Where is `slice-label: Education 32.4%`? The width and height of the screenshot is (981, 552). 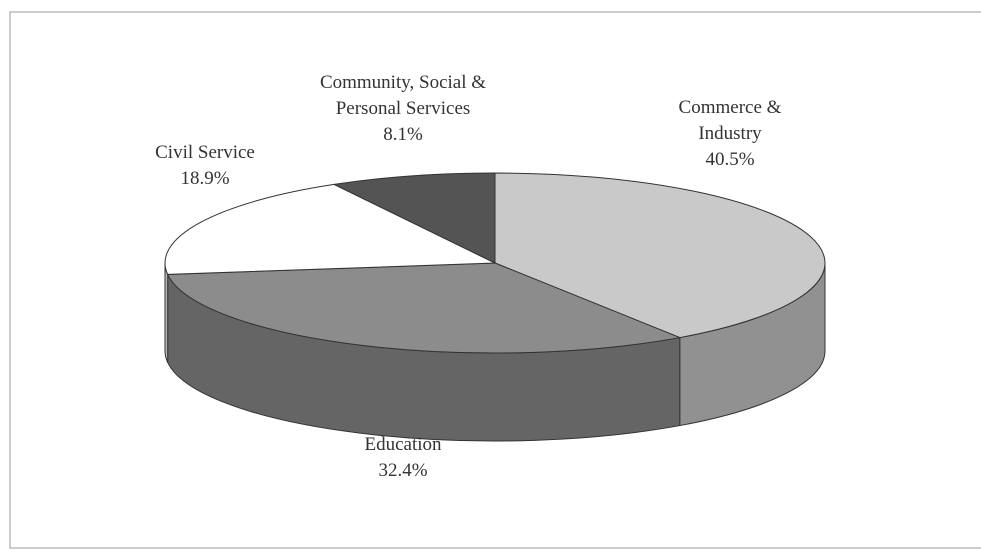 slice-label: Education 32.4% is located at coordinates (403, 458).